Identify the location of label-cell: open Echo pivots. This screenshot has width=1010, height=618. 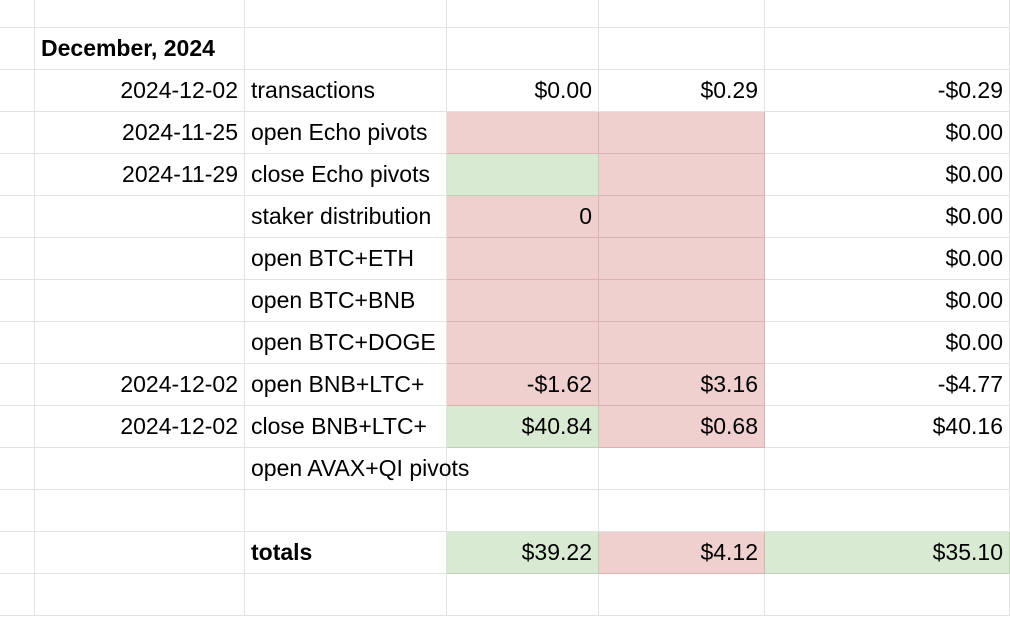
(346, 133).